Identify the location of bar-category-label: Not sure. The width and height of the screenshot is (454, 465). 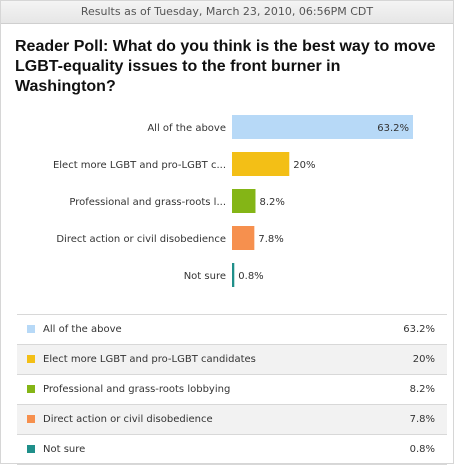
(205, 276).